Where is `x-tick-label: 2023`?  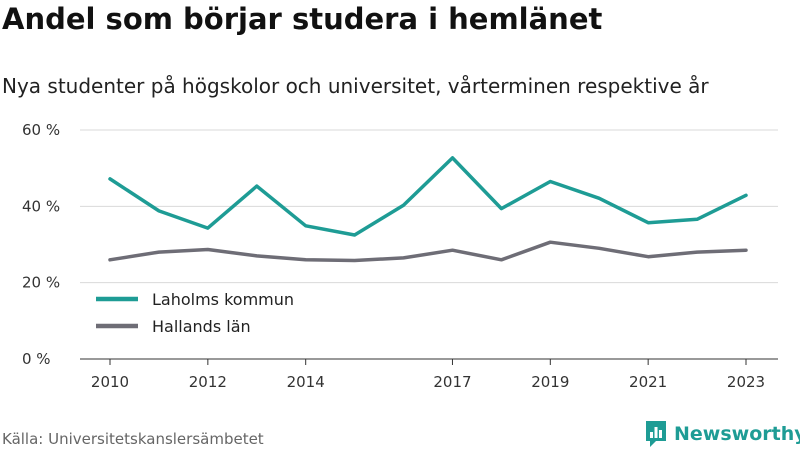 x-tick-label: 2023 is located at coordinates (746, 382).